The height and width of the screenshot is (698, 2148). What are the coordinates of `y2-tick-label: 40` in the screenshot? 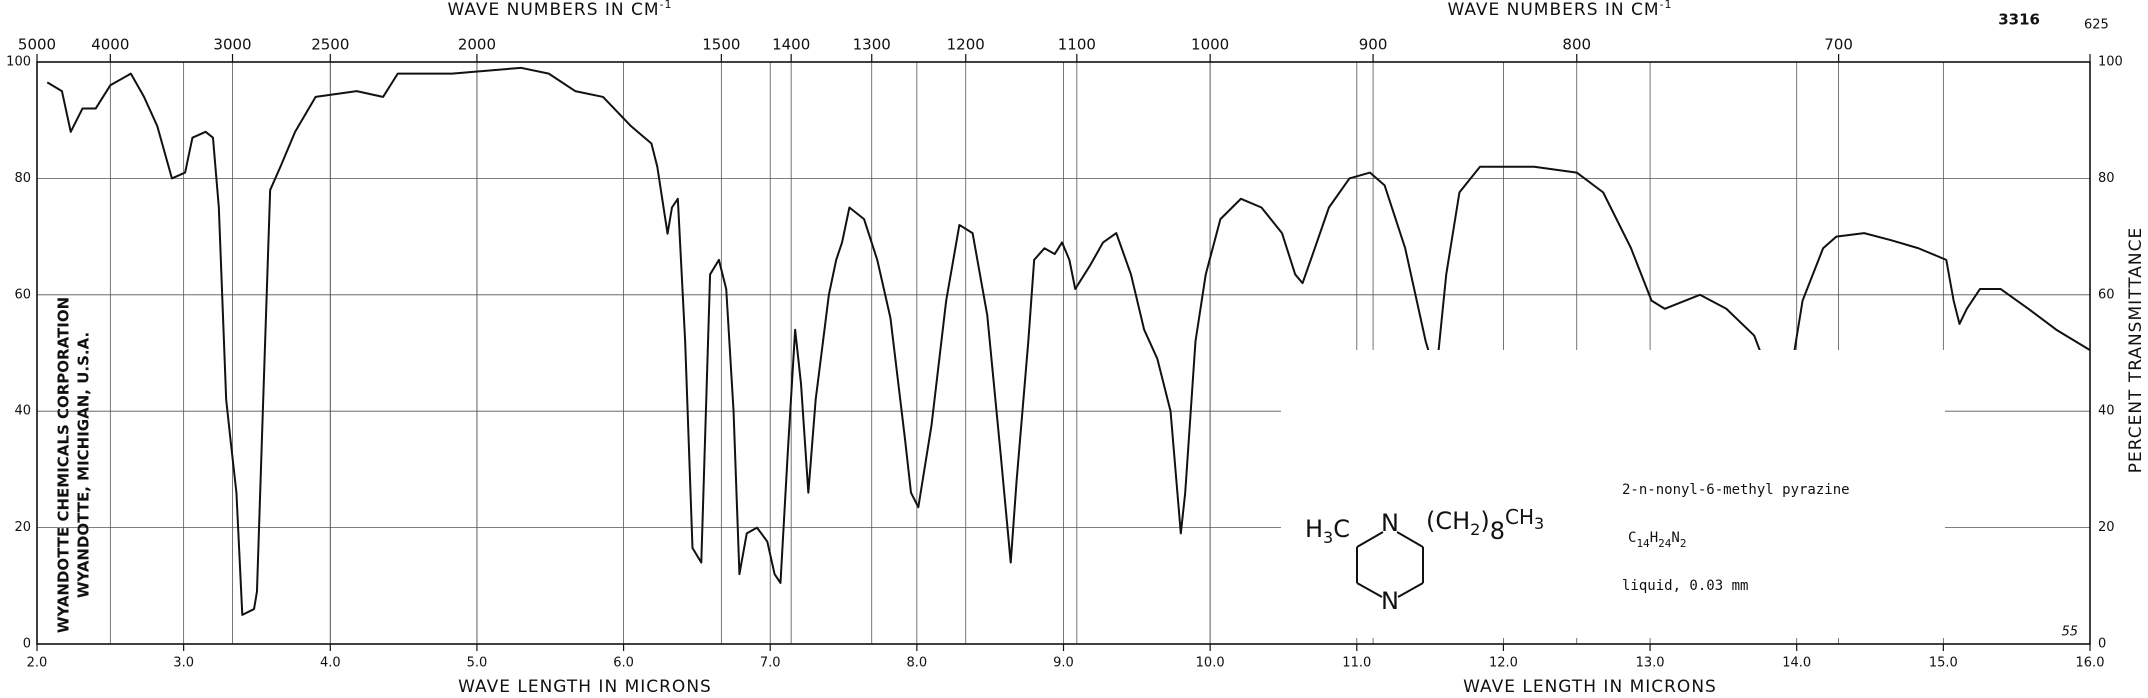 It's located at (2106, 411).